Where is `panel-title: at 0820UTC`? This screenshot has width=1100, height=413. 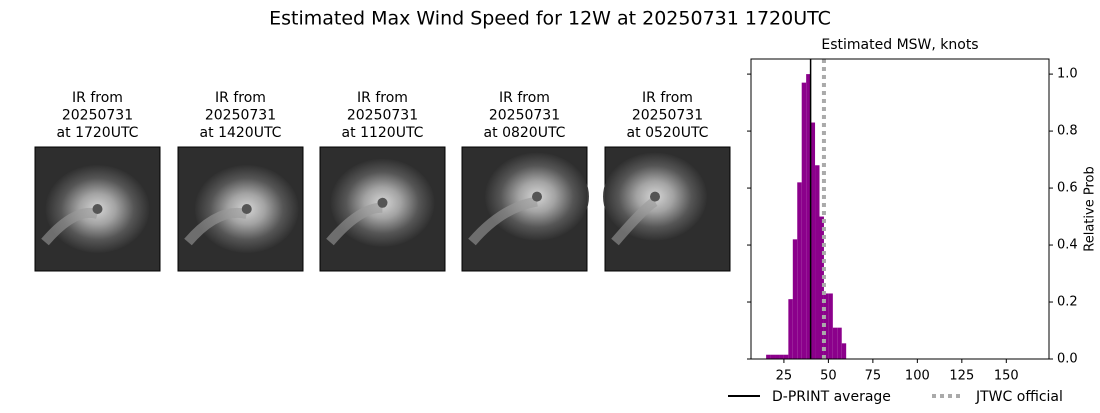
panel-title: at 0820UTC is located at coordinates (525, 133).